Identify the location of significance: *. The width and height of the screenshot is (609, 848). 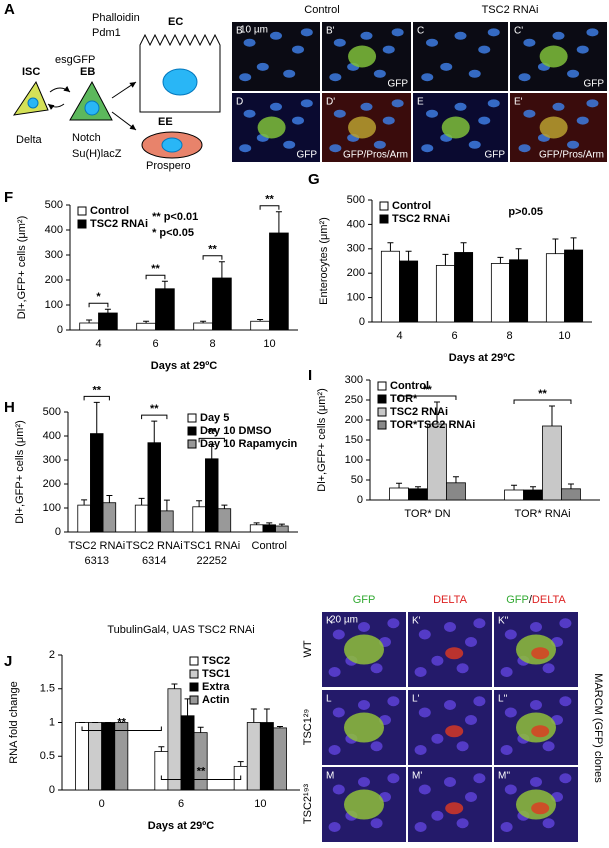
(98, 297).